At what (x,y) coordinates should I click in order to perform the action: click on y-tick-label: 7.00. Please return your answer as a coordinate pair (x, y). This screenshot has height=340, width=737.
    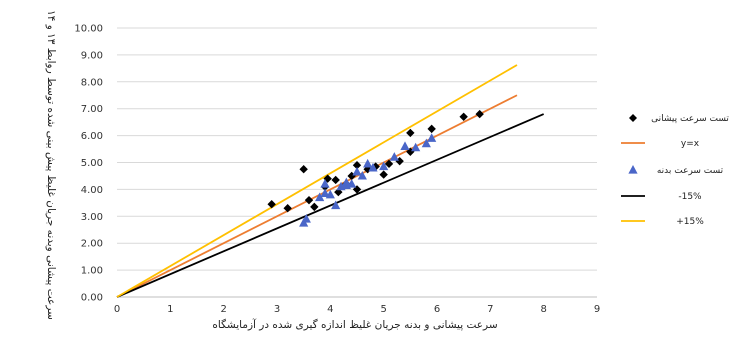
    Looking at the image, I should click on (92, 109).